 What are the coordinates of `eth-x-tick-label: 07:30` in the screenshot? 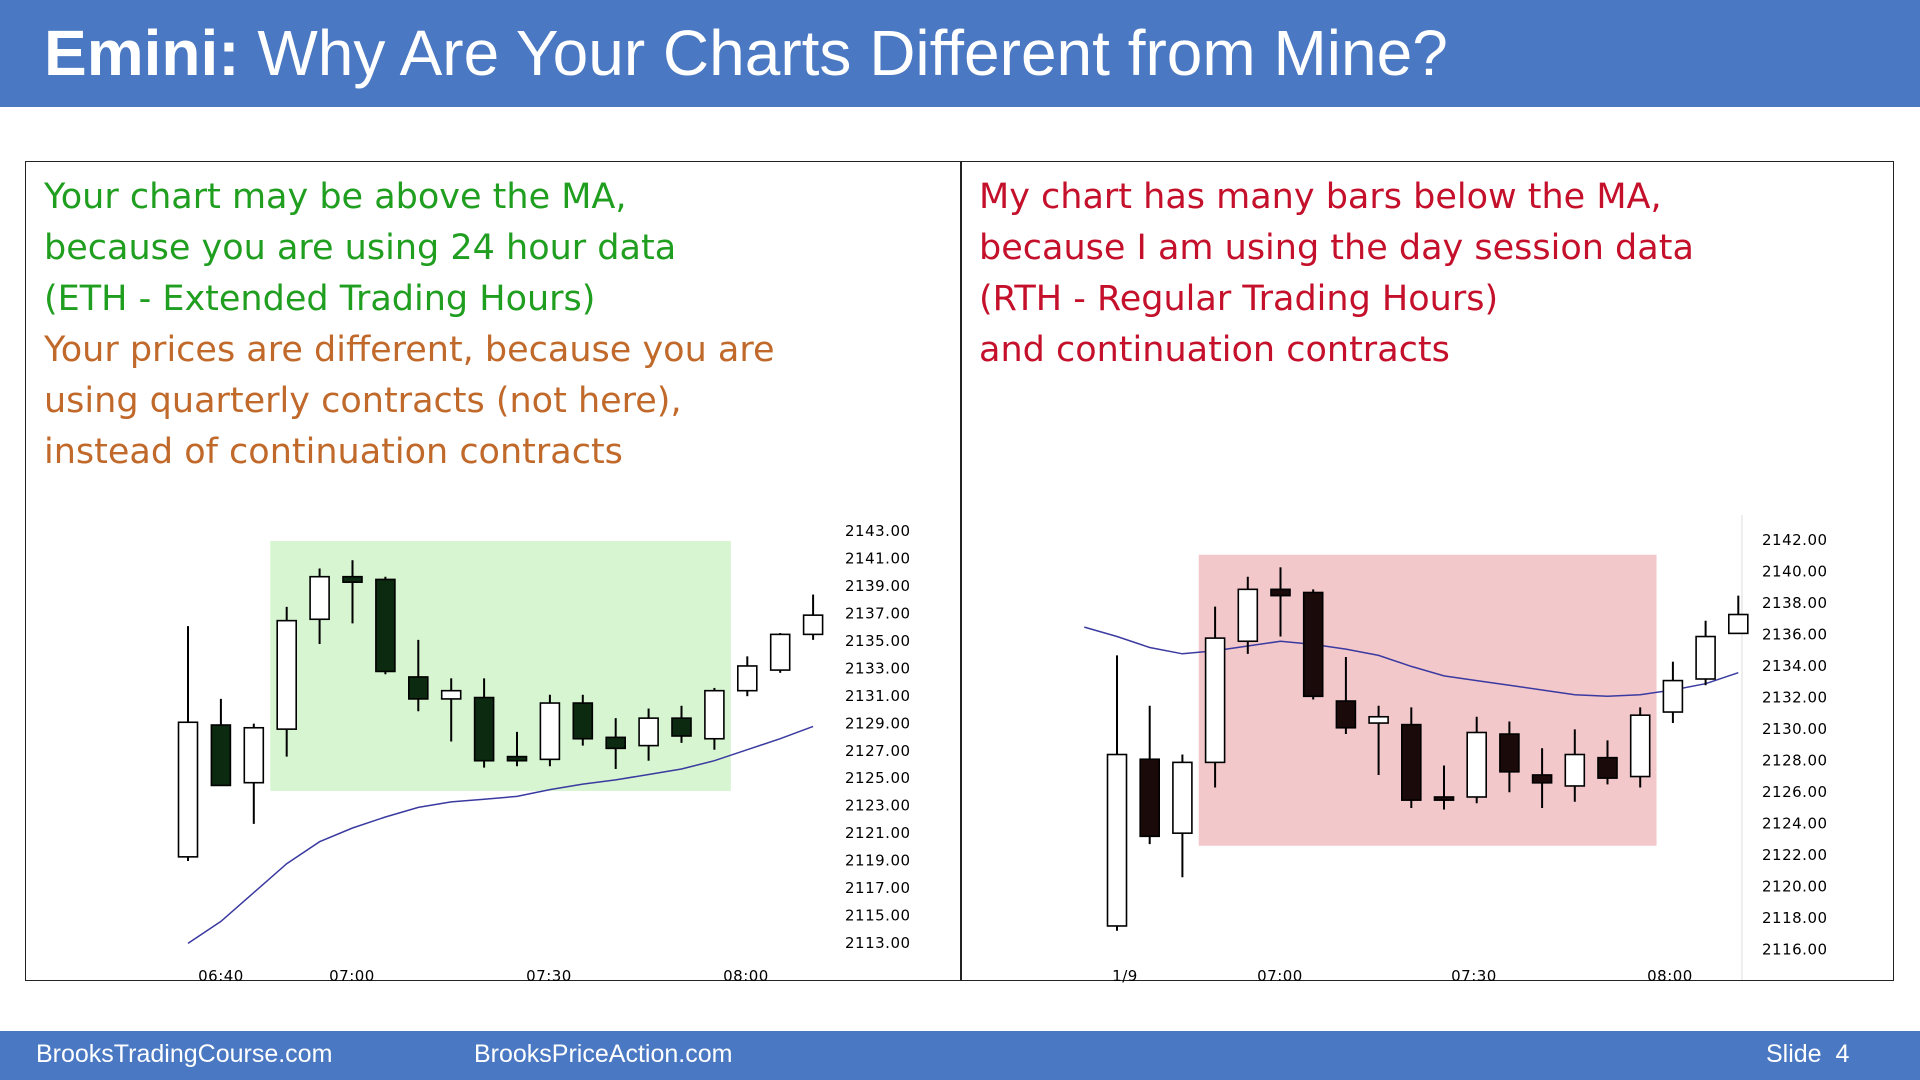 It's located at (549, 976).